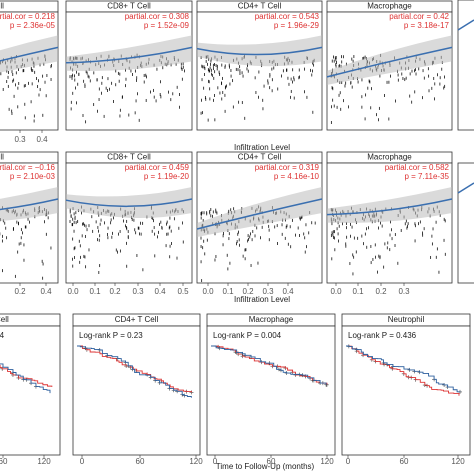  What do you see at coordinates (33, 176) in the screenshot?
I see `p-value: p = 2.10e-03` at bounding box center [33, 176].